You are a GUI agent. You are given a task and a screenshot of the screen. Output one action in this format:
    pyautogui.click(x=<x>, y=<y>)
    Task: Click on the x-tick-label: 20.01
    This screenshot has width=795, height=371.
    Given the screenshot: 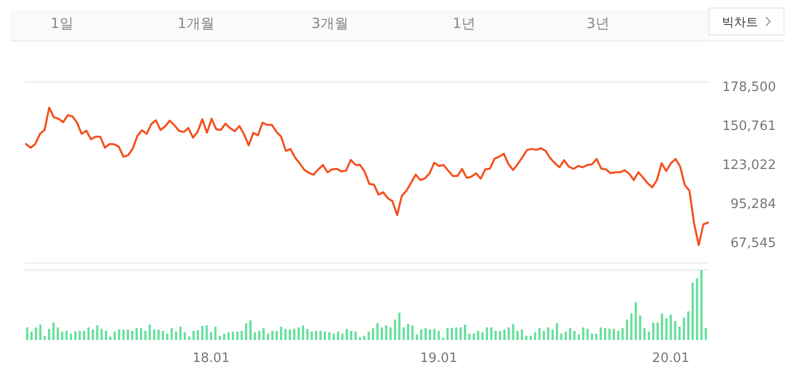 What is the action you would take?
    pyautogui.click(x=671, y=358)
    